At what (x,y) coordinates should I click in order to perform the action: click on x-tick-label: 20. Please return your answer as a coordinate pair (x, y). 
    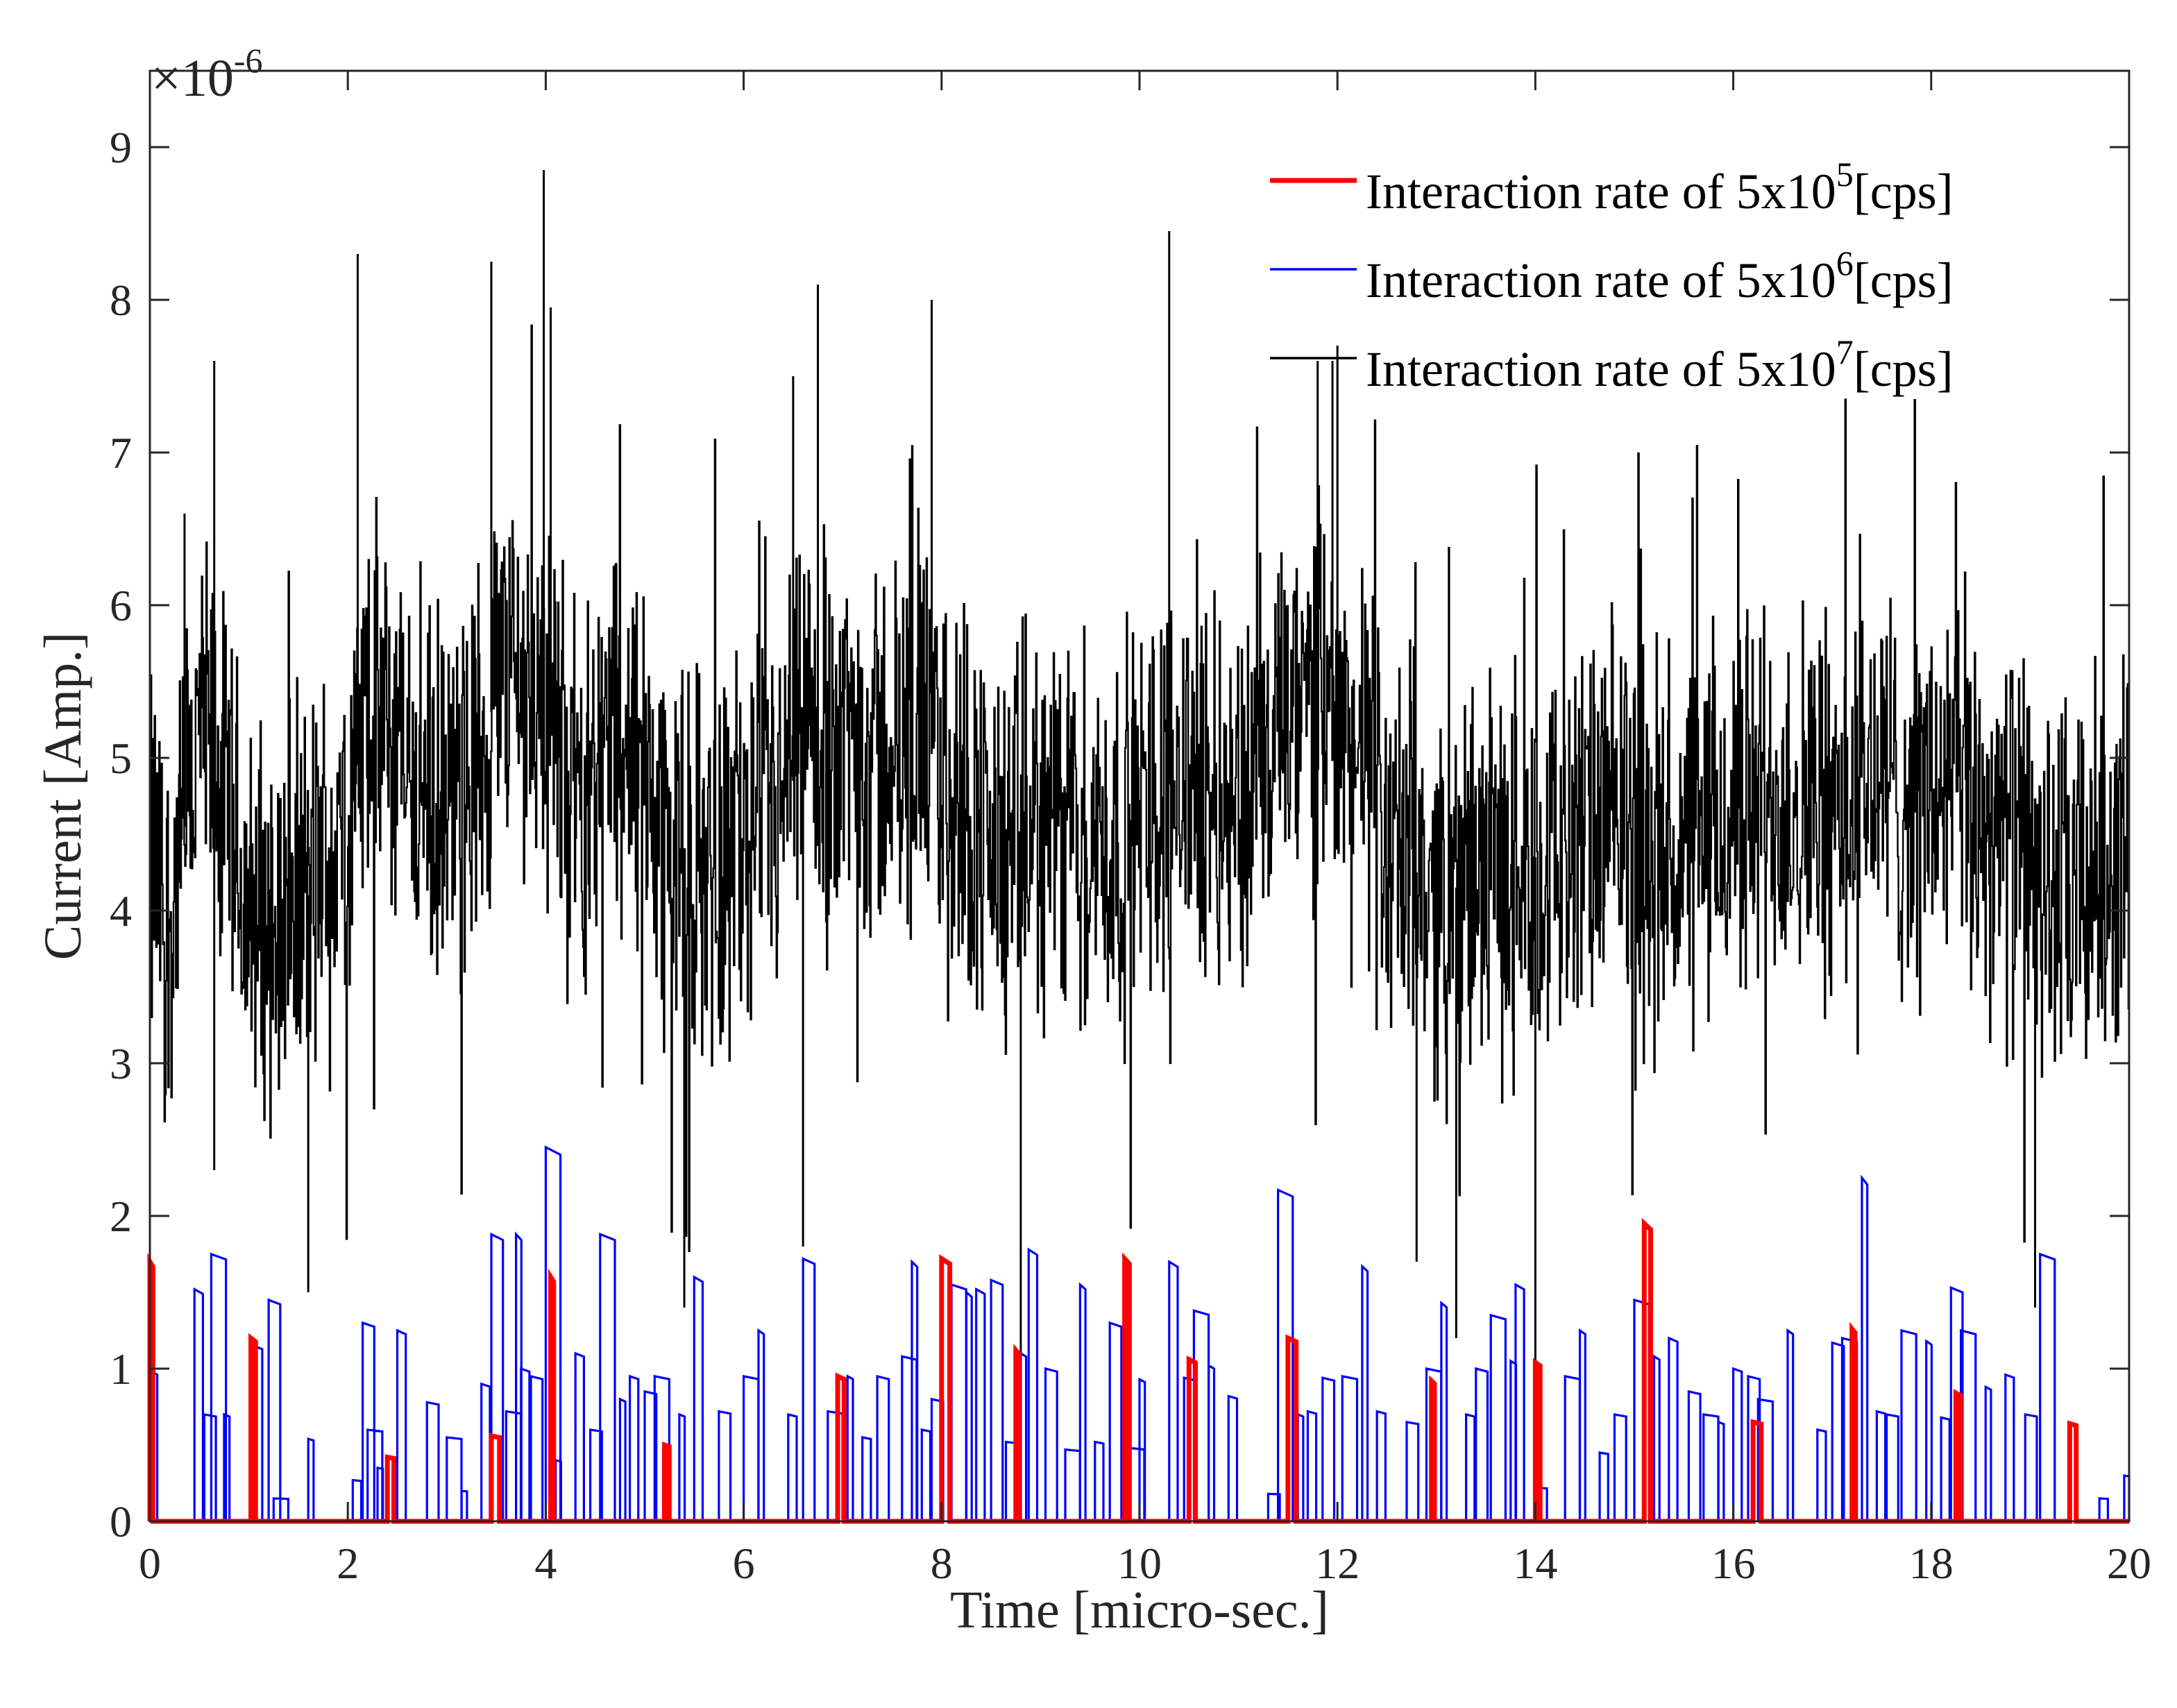
    Looking at the image, I should click on (2129, 1563).